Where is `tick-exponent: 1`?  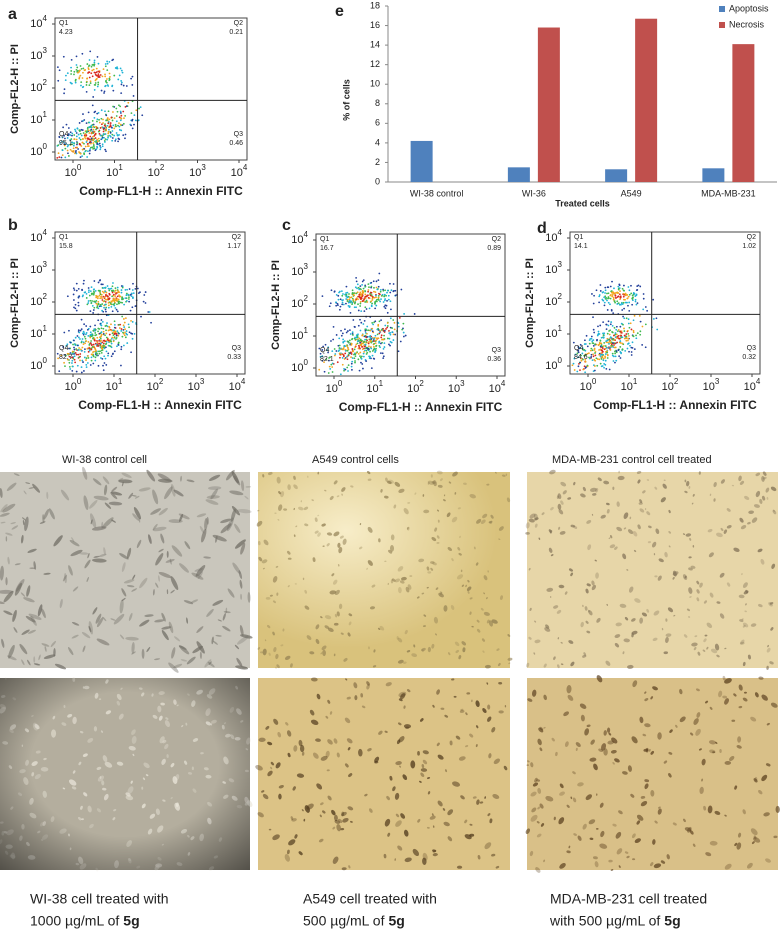
tick-exponent: 1 is located at coordinates (560, 328).